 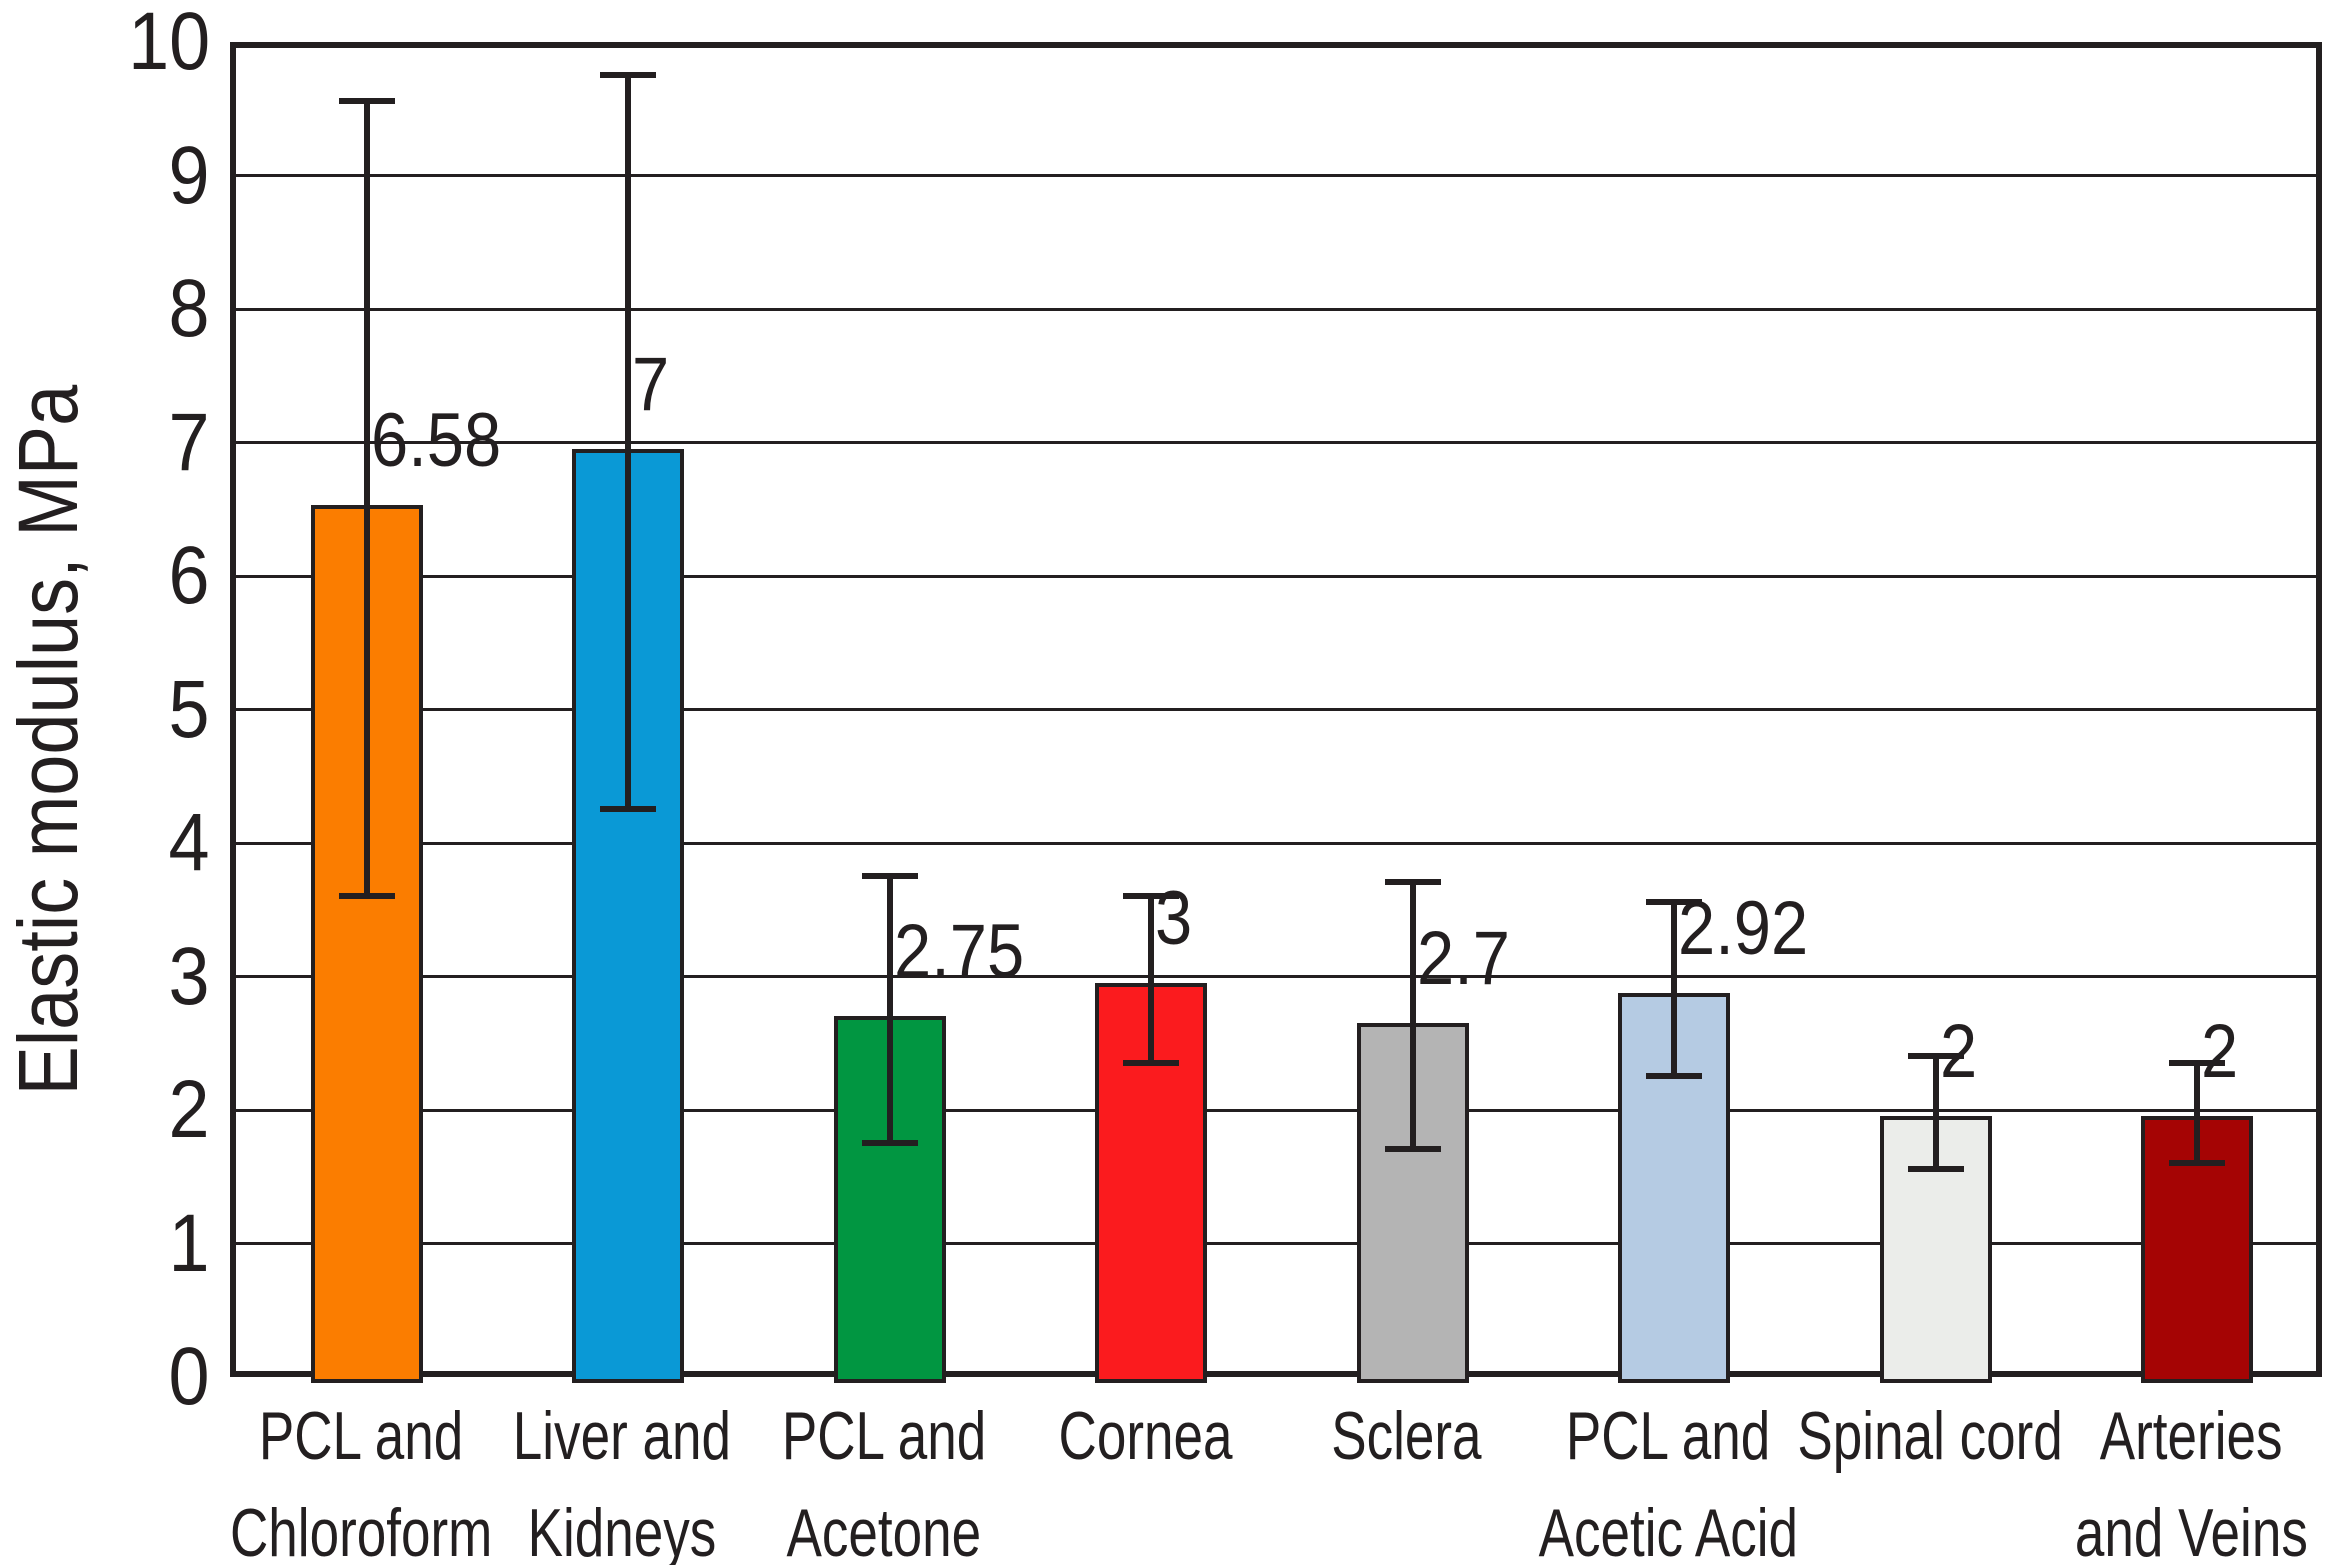 I want to click on x-axis-label-6-line-1: PCL and, so click(x=1668, y=1436).